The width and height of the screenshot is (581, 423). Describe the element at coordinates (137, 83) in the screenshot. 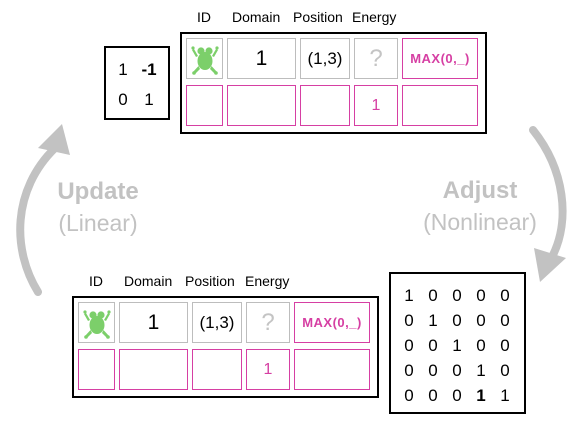

I see `small-matrix: 1 -1 0 1` at that location.